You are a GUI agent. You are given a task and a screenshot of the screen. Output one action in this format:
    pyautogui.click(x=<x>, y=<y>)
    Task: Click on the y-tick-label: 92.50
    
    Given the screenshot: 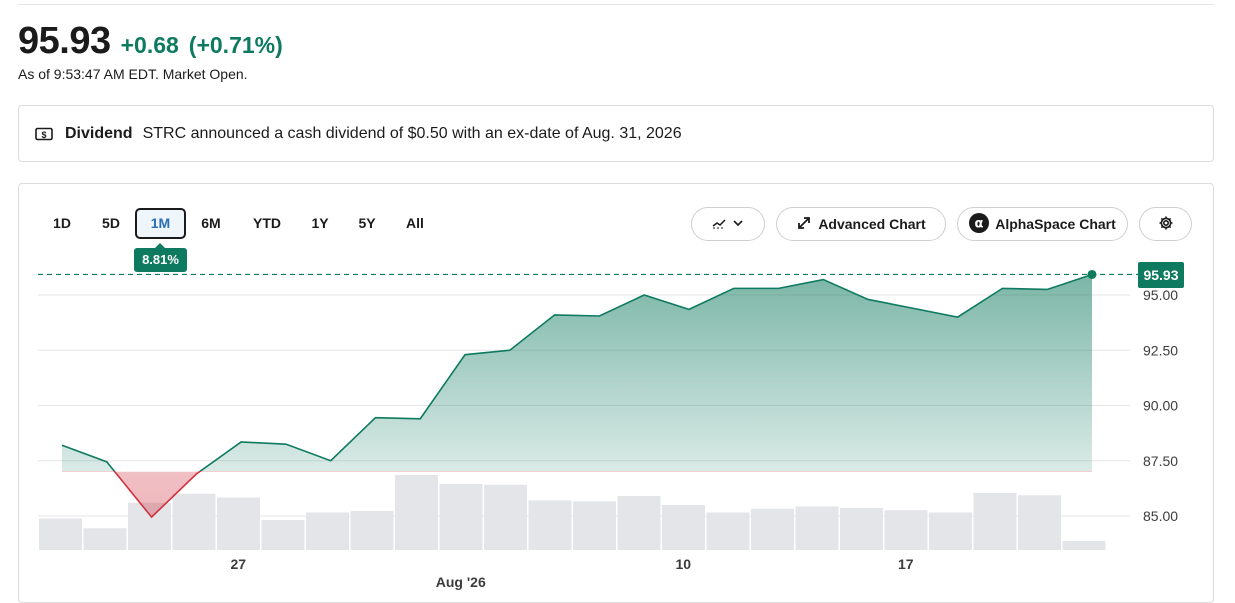 What is the action you would take?
    pyautogui.click(x=1160, y=350)
    